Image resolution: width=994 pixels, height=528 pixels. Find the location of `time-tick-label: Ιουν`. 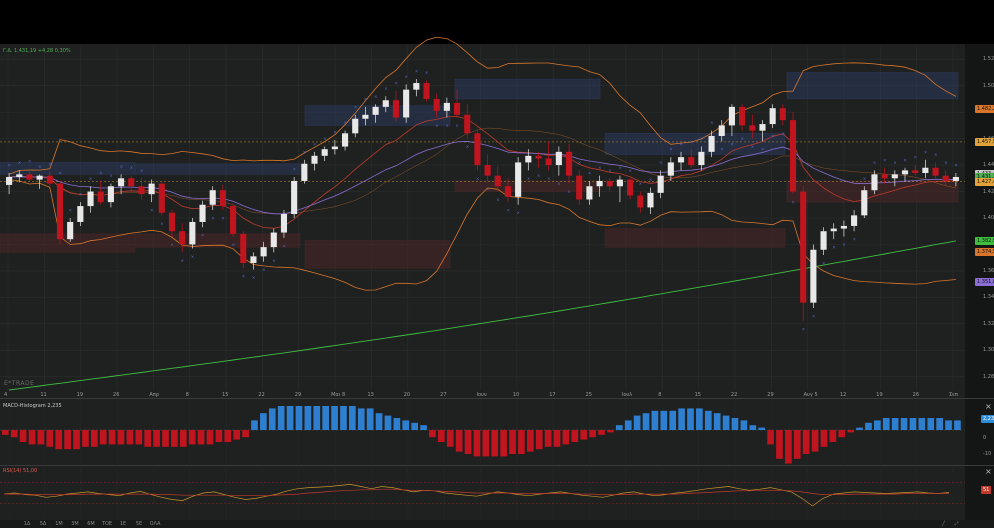

time-tick-label: Ιουν is located at coordinates (481, 395).